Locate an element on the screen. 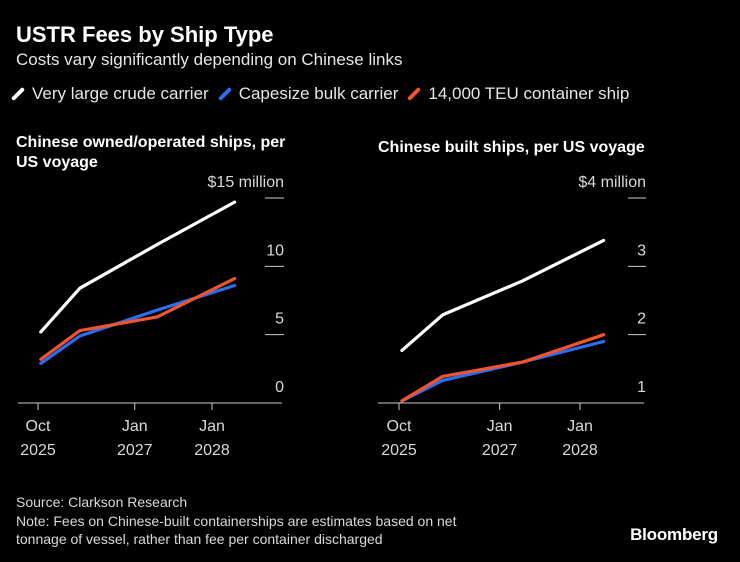  owned-xtick-label-0-line2: 2025 is located at coordinates (38, 450).